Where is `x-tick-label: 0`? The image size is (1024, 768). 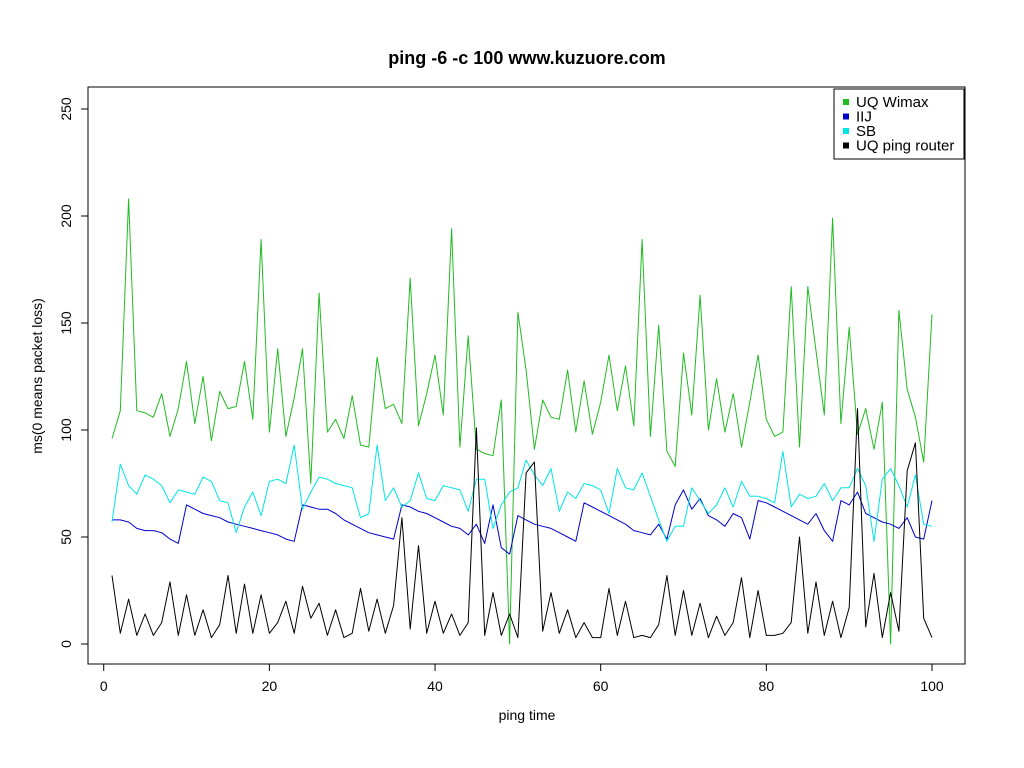
x-tick-label: 0 is located at coordinates (104, 686).